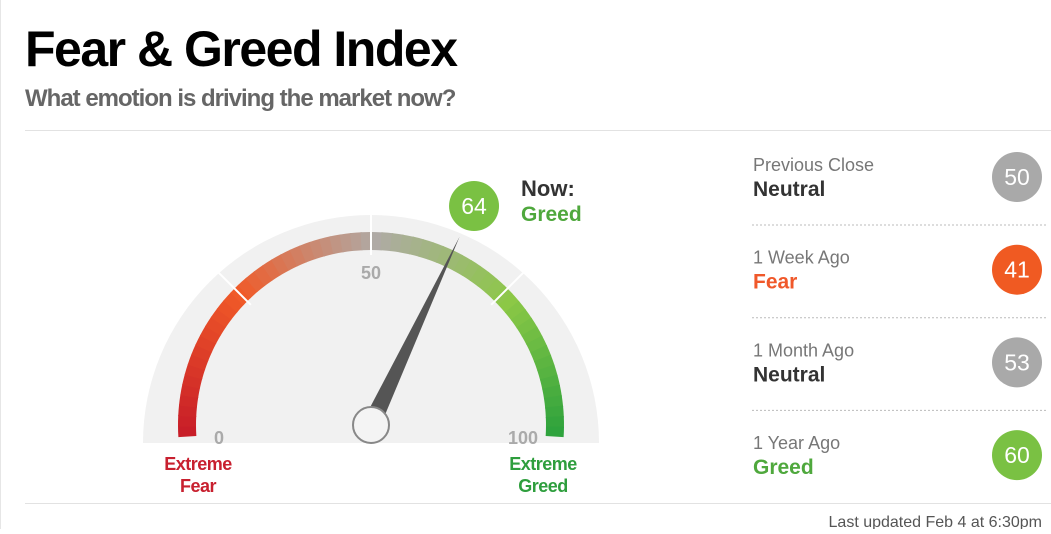  What do you see at coordinates (219, 438) in the screenshot?
I see `gauge-tick-label: 0` at bounding box center [219, 438].